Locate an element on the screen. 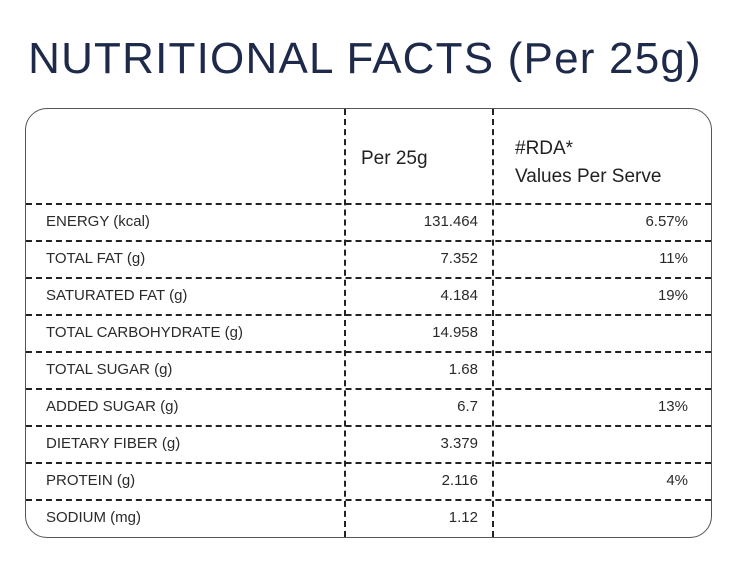 This screenshot has height=568, width=730. row-label: TOTAL FAT (g) is located at coordinates (96, 258).